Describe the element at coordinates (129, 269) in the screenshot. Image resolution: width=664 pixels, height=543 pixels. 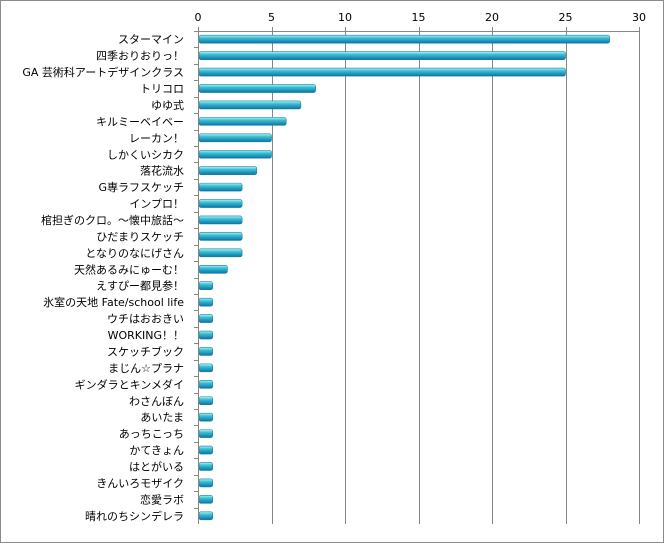
I see `category-label: 天然あるみにゅーむ！` at that location.